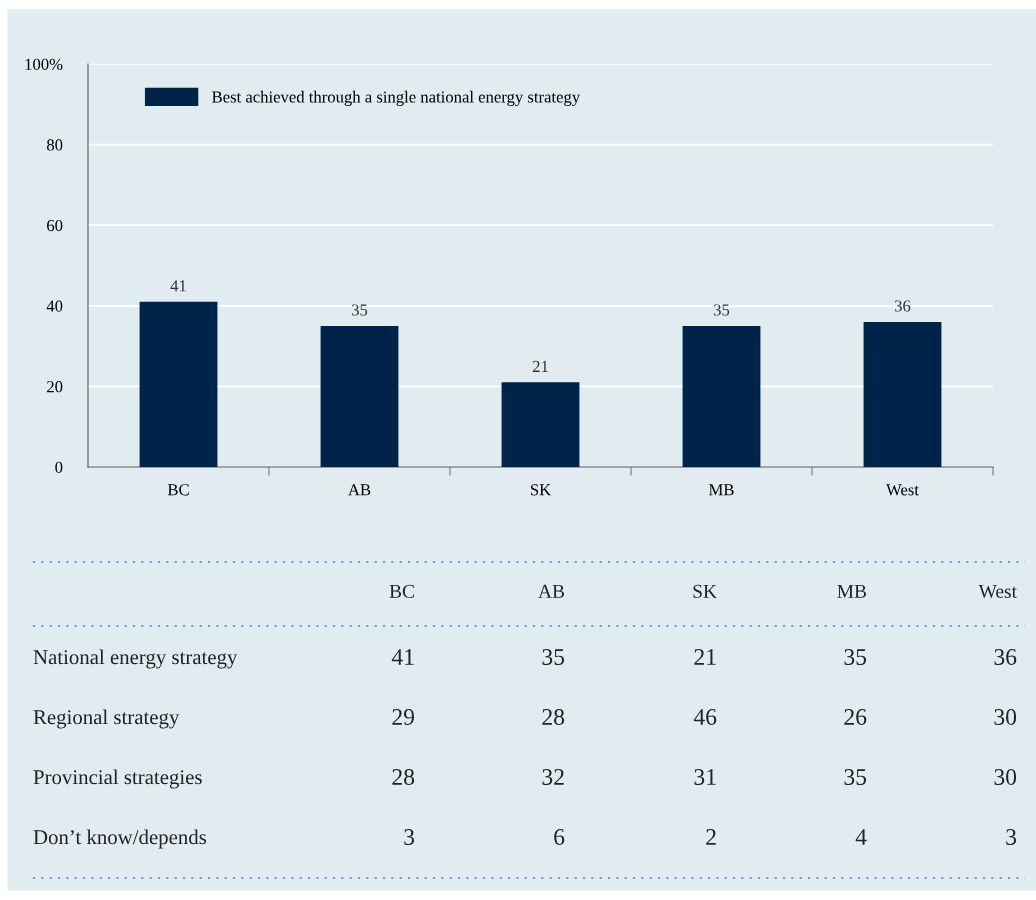 The image size is (1036, 900). What do you see at coordinates (705, 777) in the screenshot?
I see `data-label: 31` at bounding box center [705, 777].